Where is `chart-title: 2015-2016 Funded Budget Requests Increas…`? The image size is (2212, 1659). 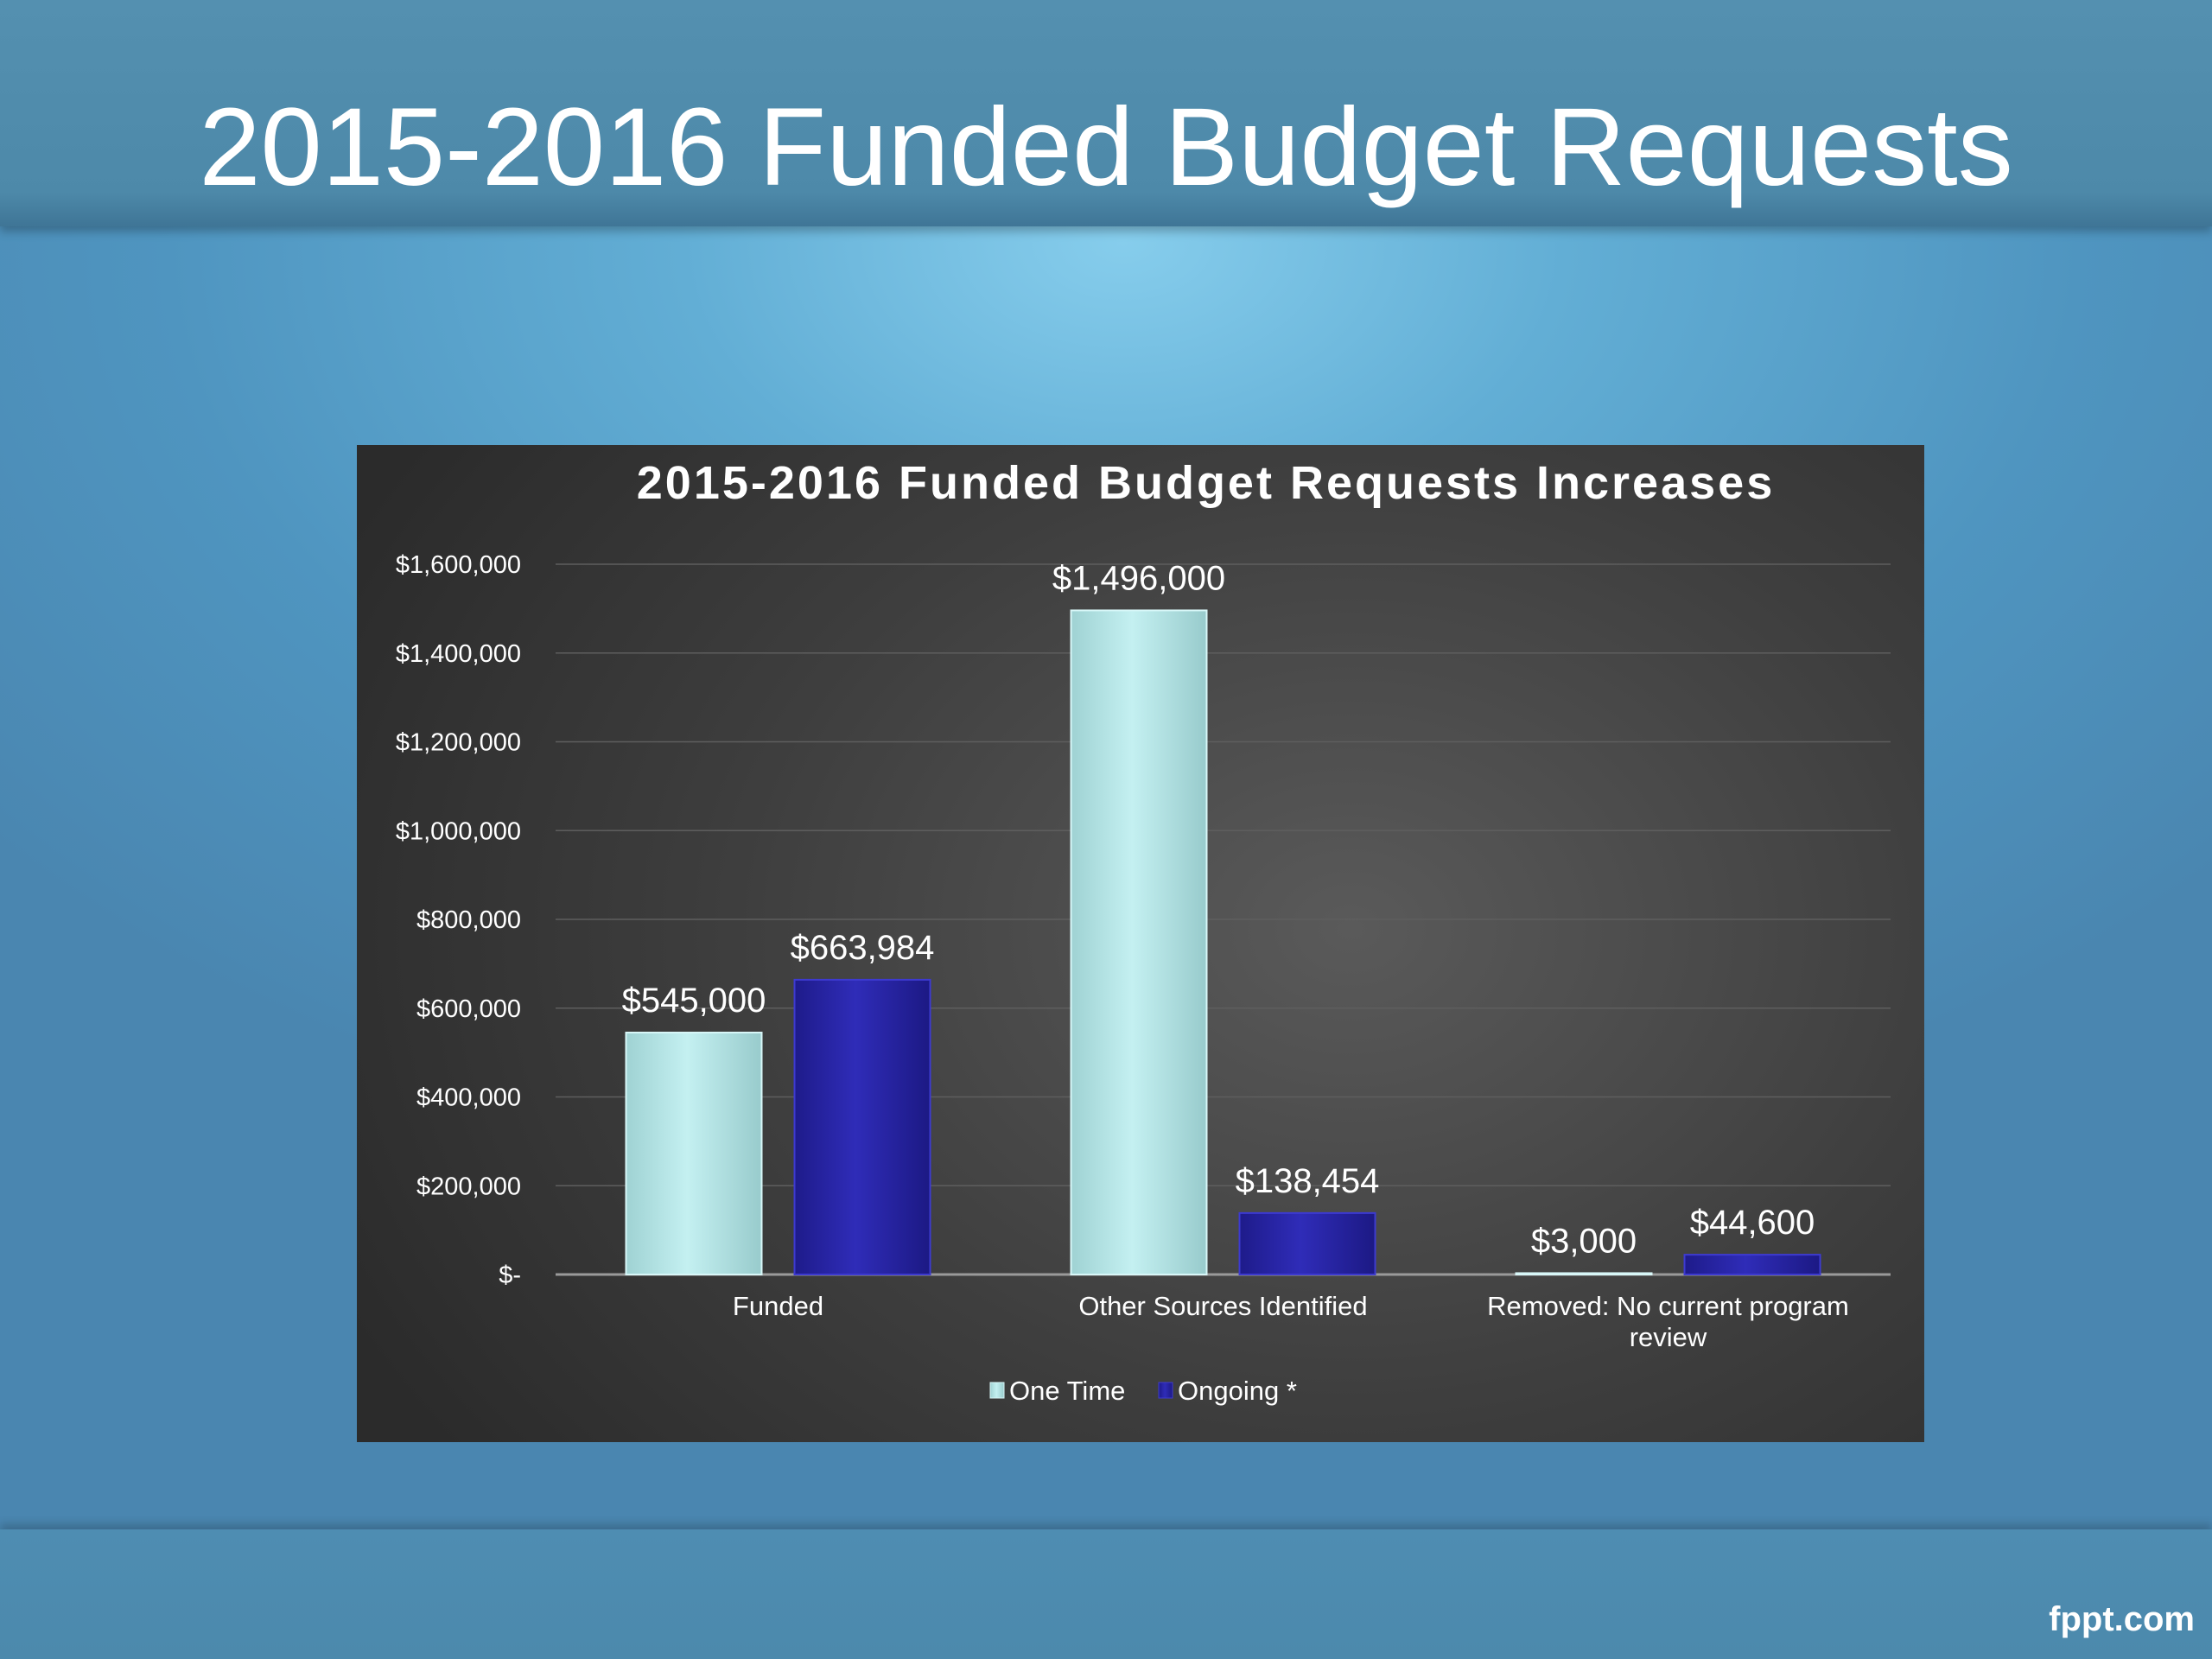
chart-title: 2015-2016 Funded Budget Requests Increas… is located at coordinates (1206, 483).